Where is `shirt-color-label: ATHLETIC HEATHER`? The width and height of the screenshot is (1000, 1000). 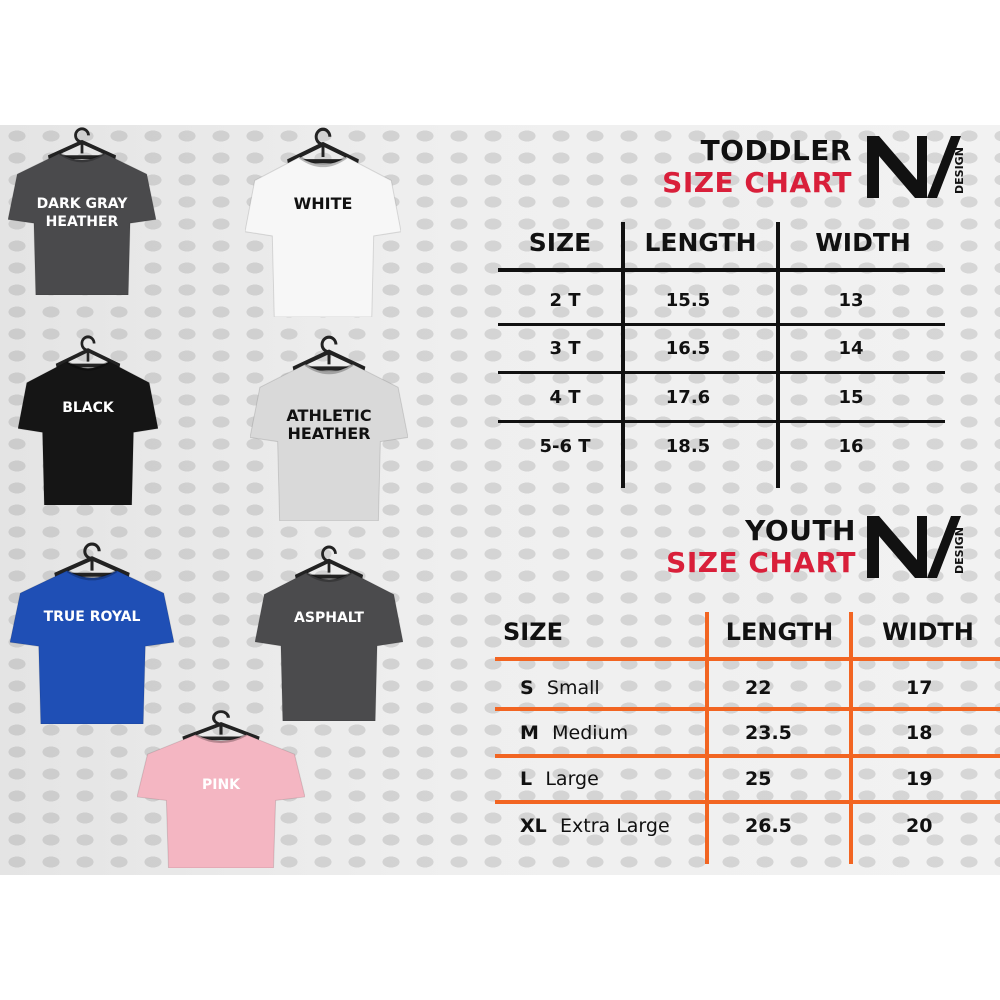 shirt-color-label: ATHLETIC HEATHER is located at coordinates (329, 424).